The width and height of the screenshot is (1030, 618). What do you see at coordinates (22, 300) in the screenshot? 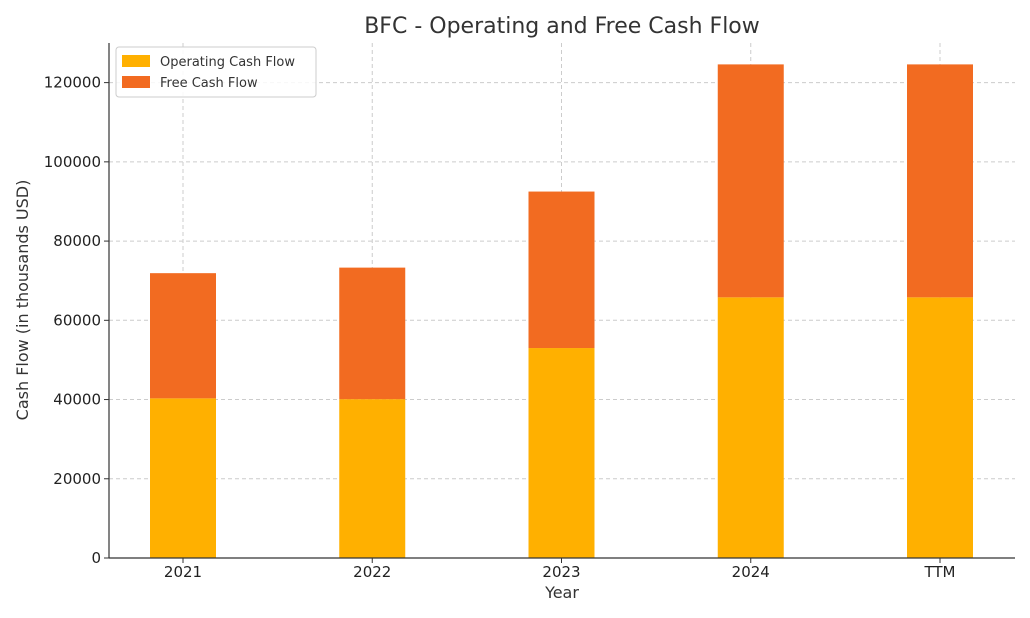
I see `y-axis-label: Cash Flow (in thousands USD)` at bounding box center [22, 300].